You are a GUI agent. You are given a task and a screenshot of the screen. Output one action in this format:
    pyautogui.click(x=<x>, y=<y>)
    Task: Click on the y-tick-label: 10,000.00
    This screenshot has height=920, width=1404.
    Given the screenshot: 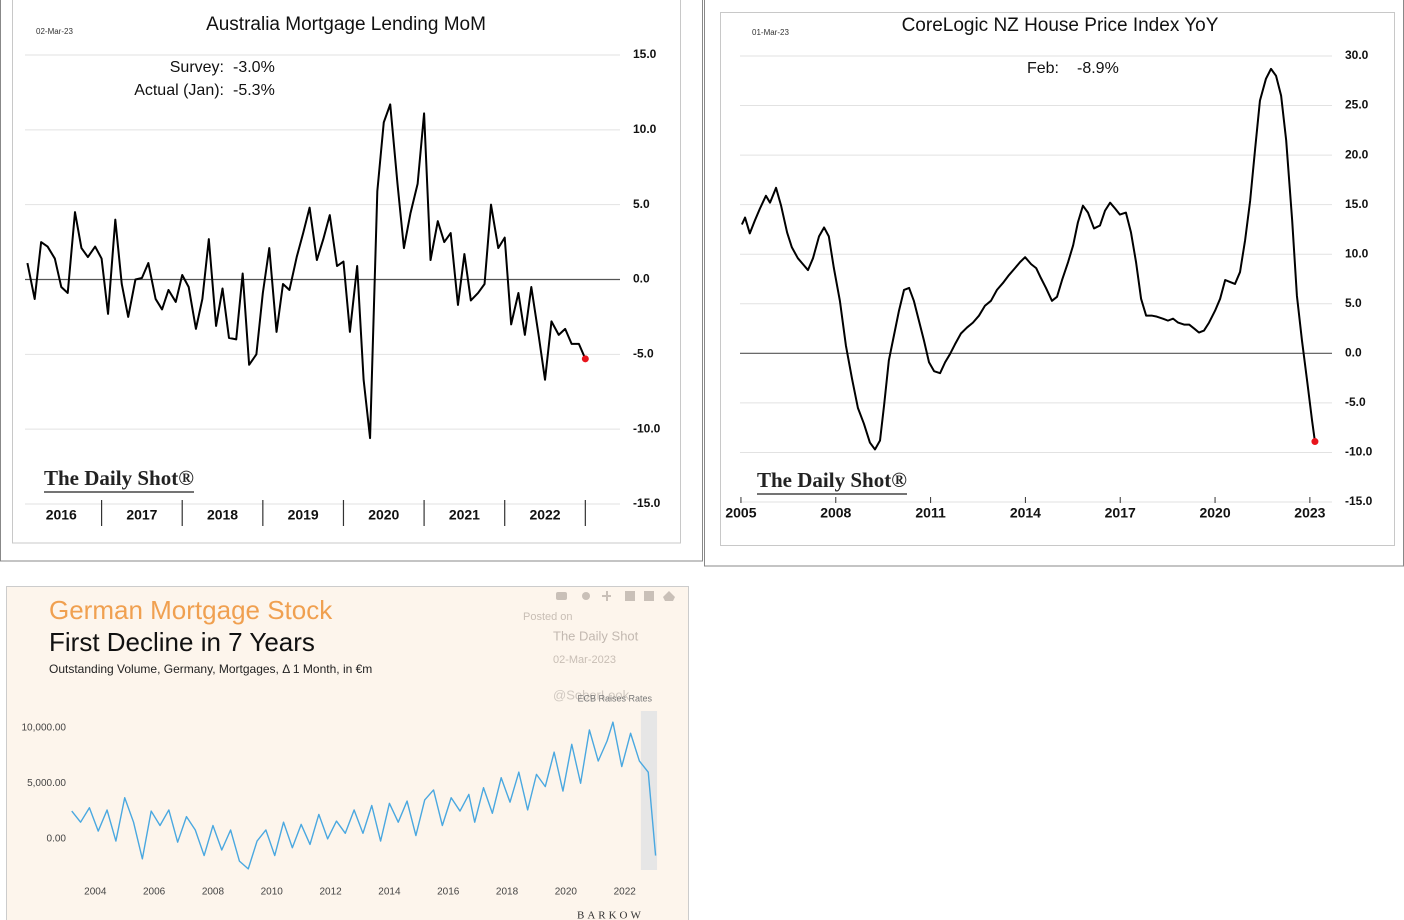 What is the action you would take?
    pyautogui.click(x=44, y=727)
    